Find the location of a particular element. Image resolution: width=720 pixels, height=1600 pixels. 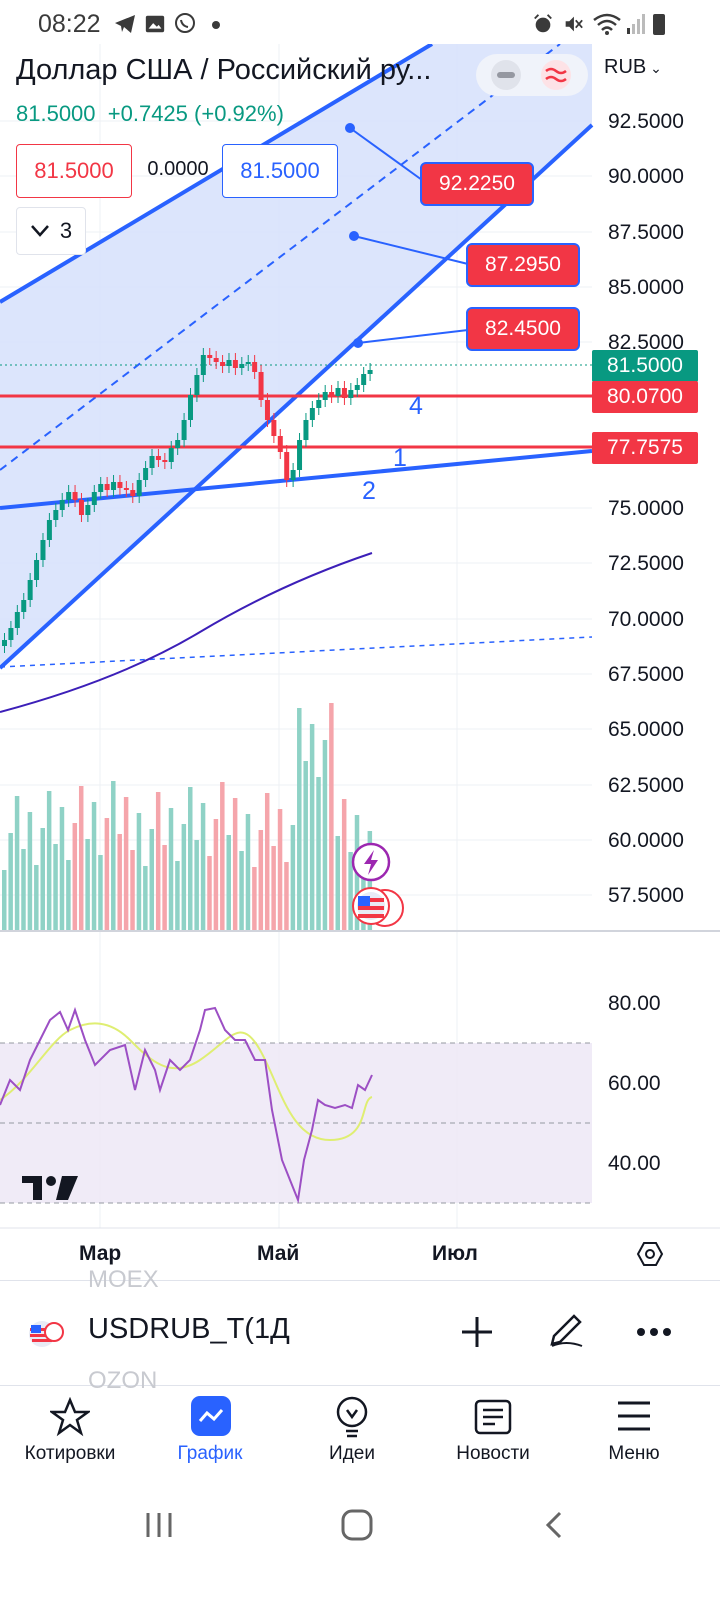

time-axis-label: Мар is located at coordinates (100, 1253).